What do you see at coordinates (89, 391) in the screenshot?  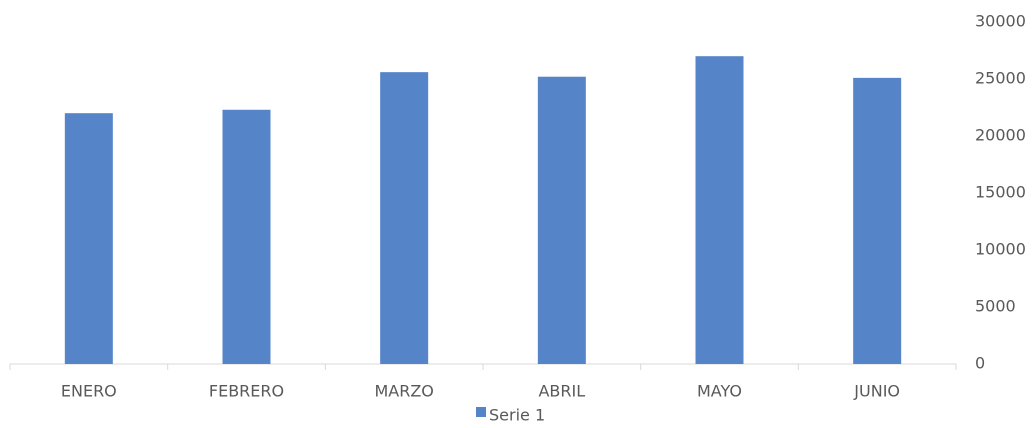 I see `x-tick-label: ENERO` at bounding box center [89, 391].